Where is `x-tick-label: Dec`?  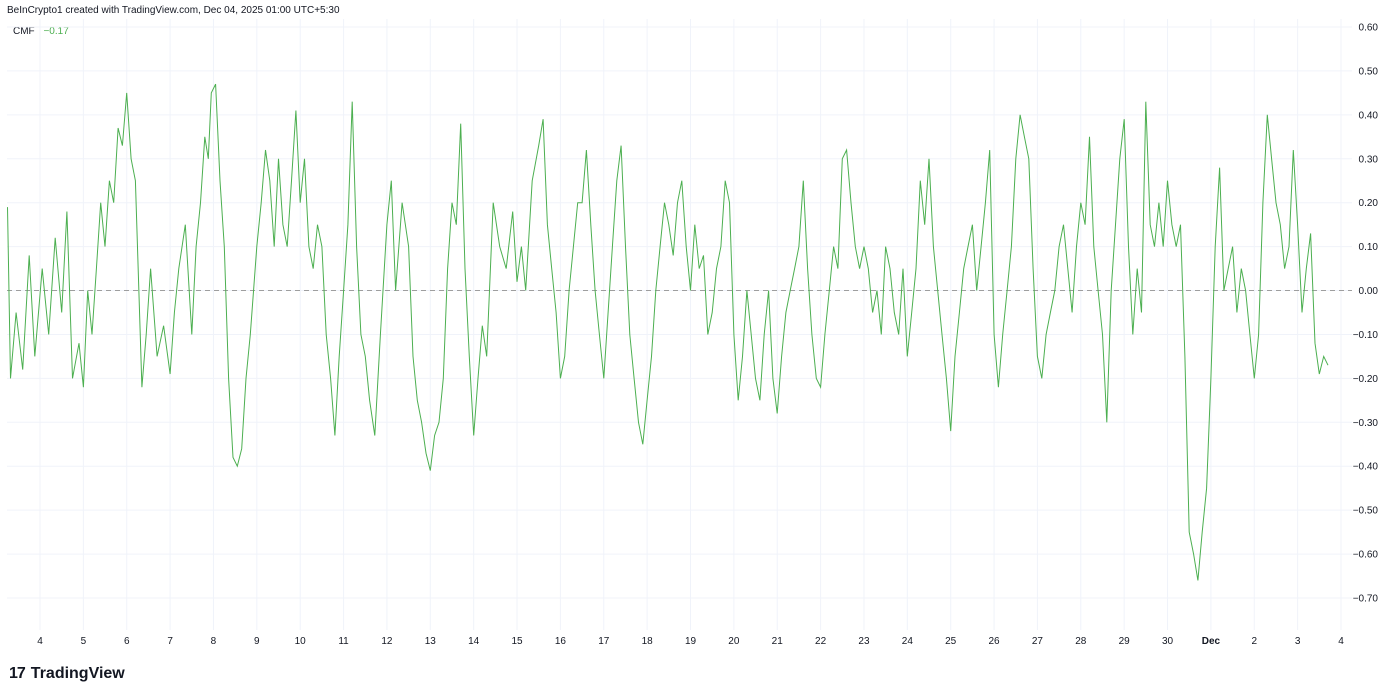
x-tick-label: Dec is located at coordinates (1211, 641).